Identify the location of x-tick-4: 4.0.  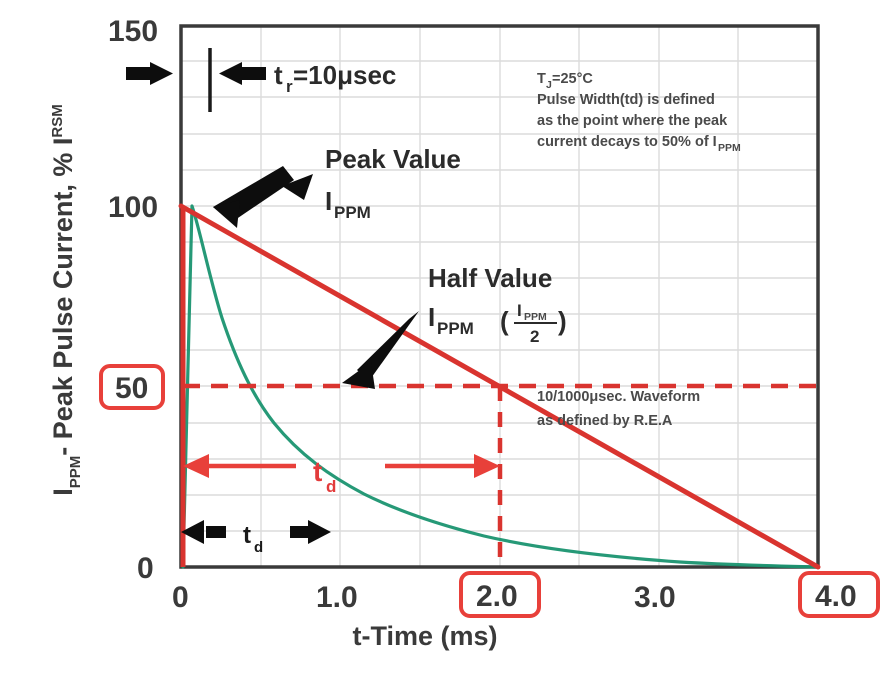
(836, 596).